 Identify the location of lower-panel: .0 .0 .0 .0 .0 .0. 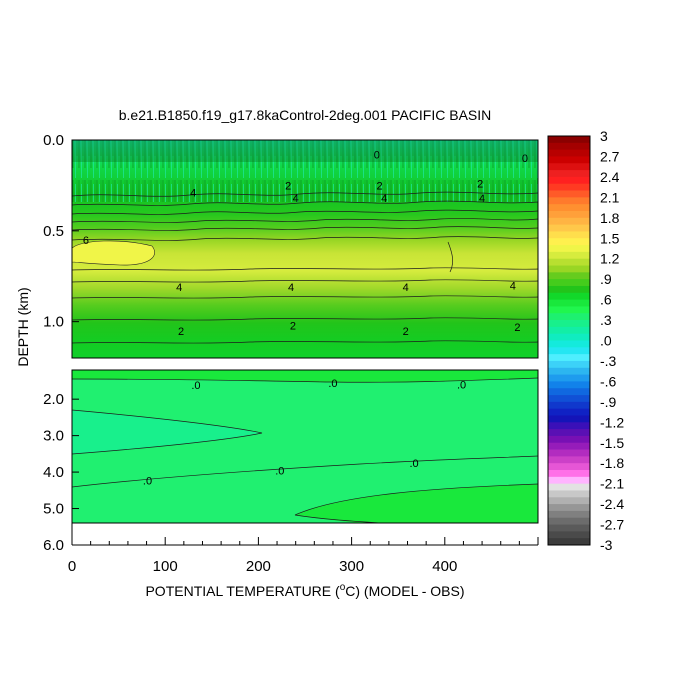
(305, 446).